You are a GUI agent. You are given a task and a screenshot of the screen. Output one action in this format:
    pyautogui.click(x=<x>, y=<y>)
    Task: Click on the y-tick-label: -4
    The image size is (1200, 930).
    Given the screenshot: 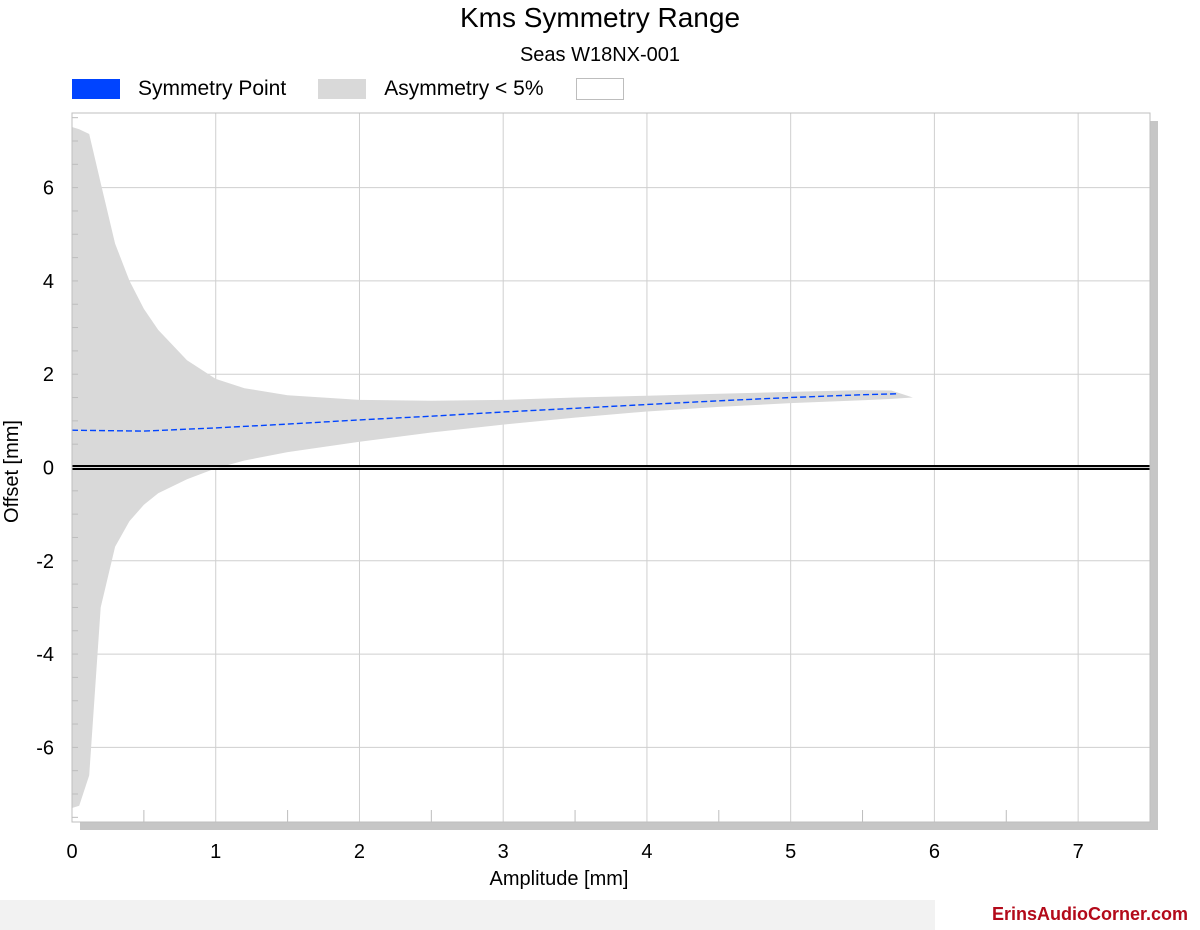 What is the action you would take?
    pyautogui.click(x=45, y=655)
    